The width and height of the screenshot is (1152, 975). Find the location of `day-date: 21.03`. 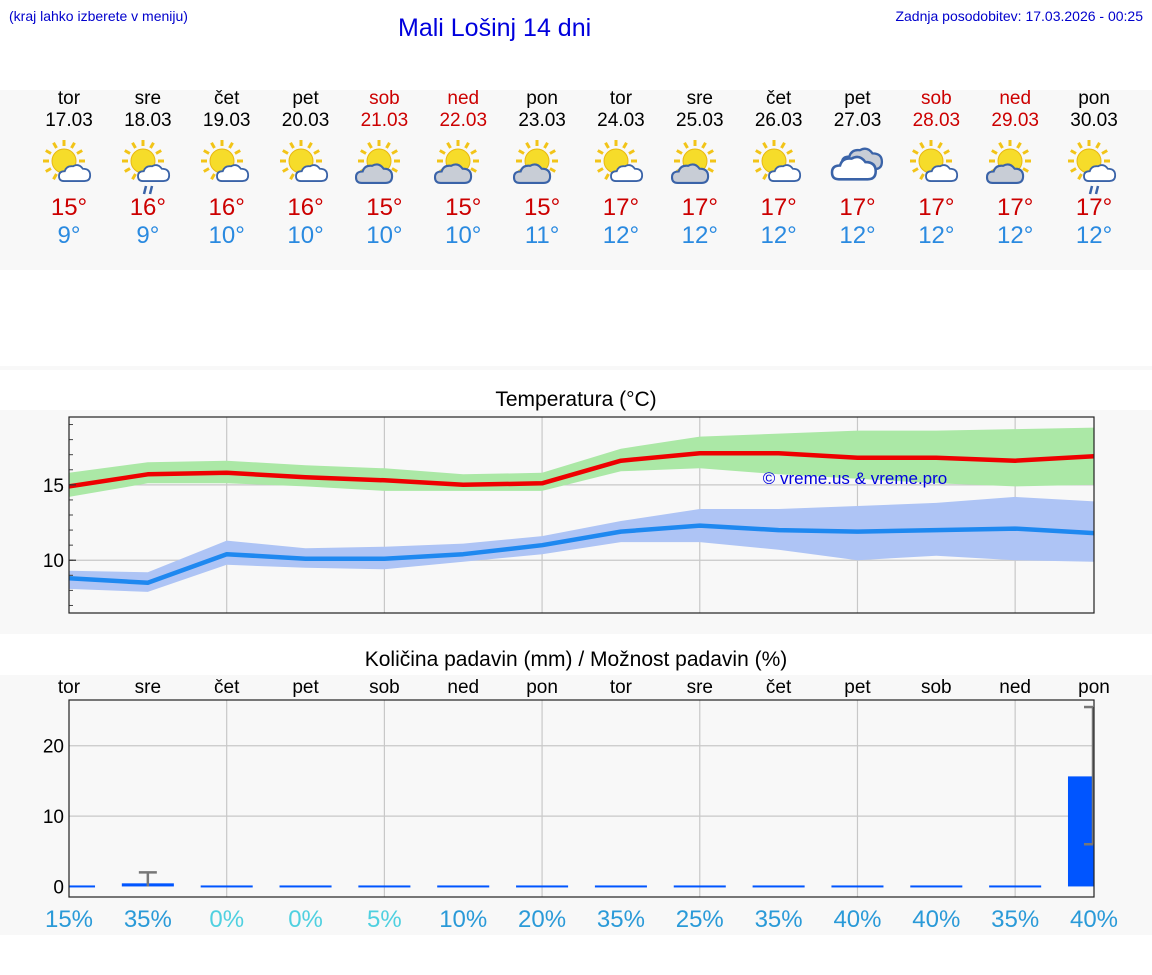

day-date: 21.03 is located at coordinates (384, 120).